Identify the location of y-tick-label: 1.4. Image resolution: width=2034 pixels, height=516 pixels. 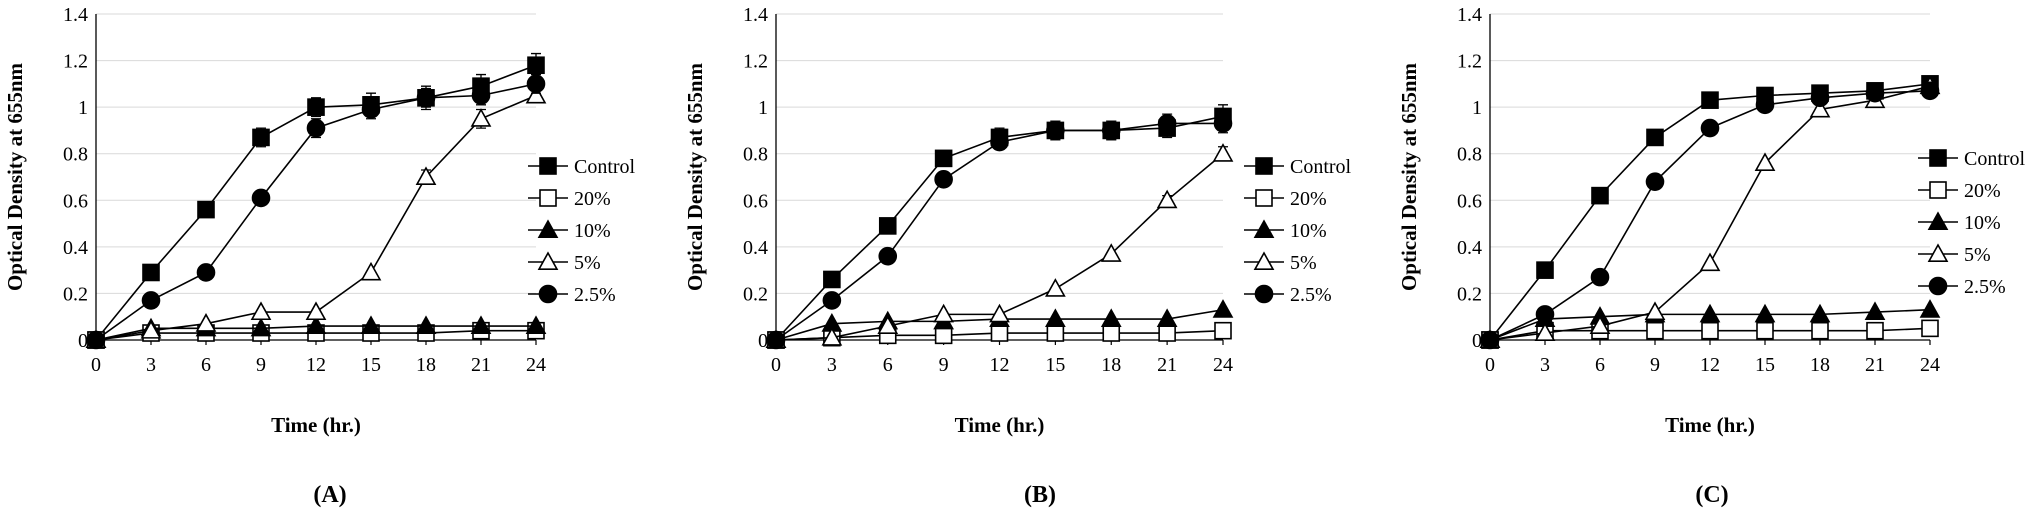
(755, 15).